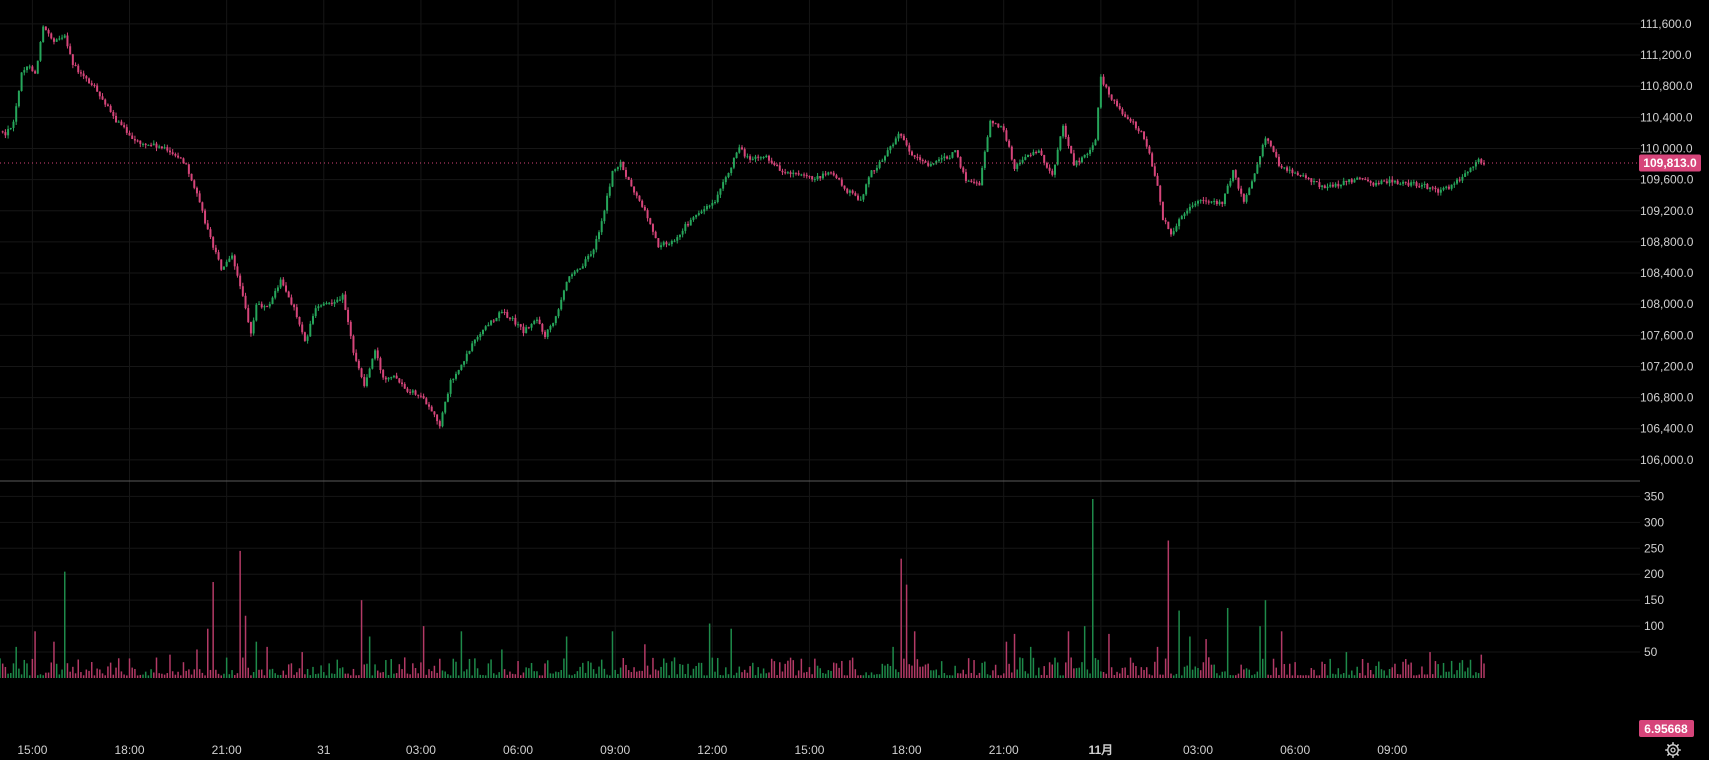 The image size is (1709, 760). What do you see at coordinates (1673, 750) in the screenshot?
I see `gear-icon` at bounding box center [1673, 750].